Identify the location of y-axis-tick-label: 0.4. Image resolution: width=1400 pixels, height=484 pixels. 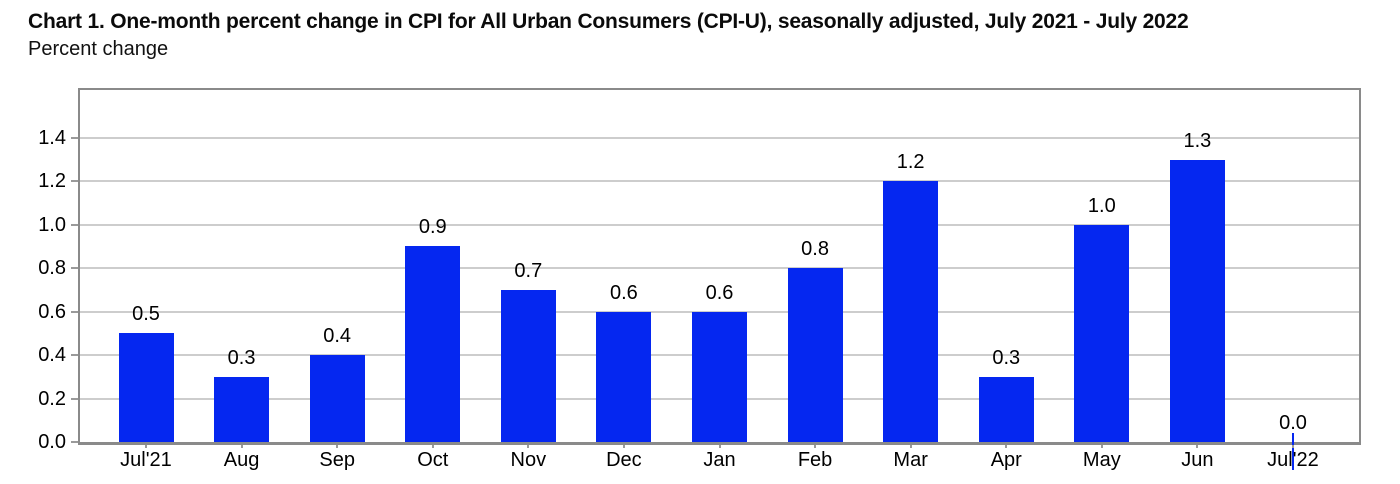
(52, 355).